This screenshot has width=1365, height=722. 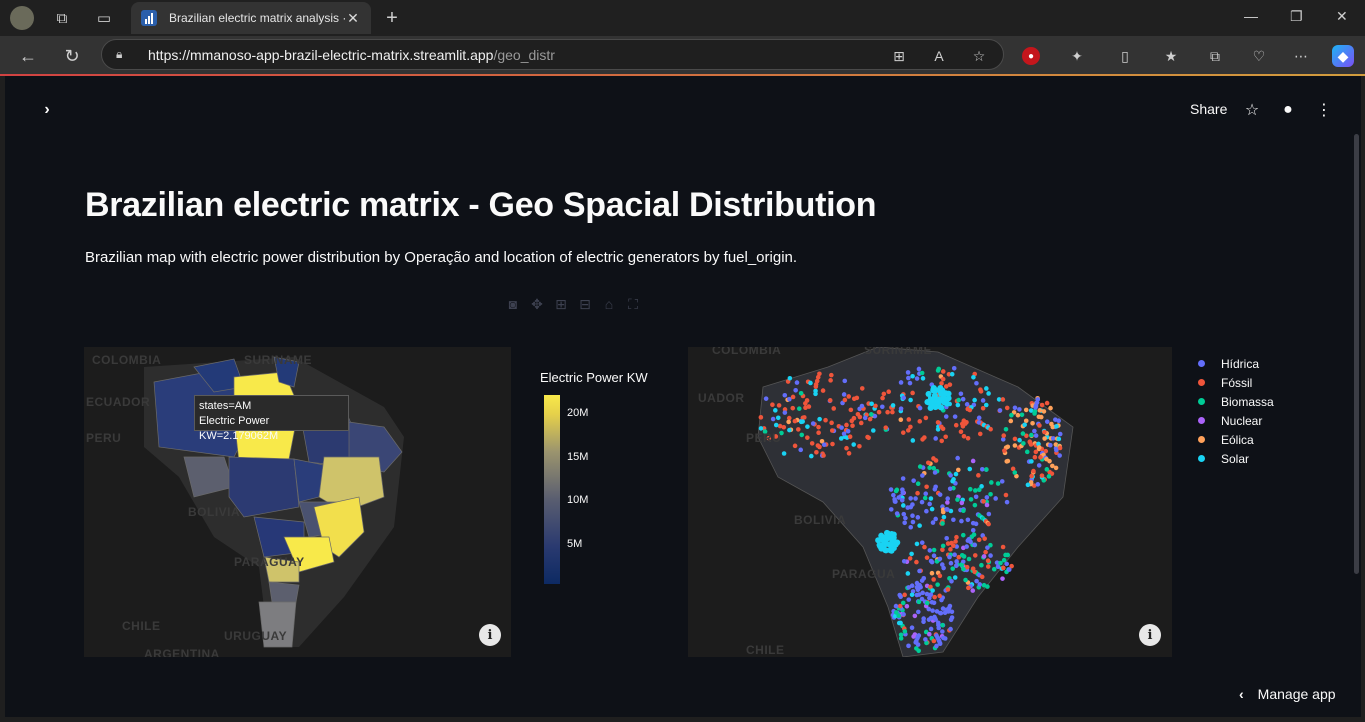 I want to click on legend-item: Eólica, so click(x=1236, y=439).